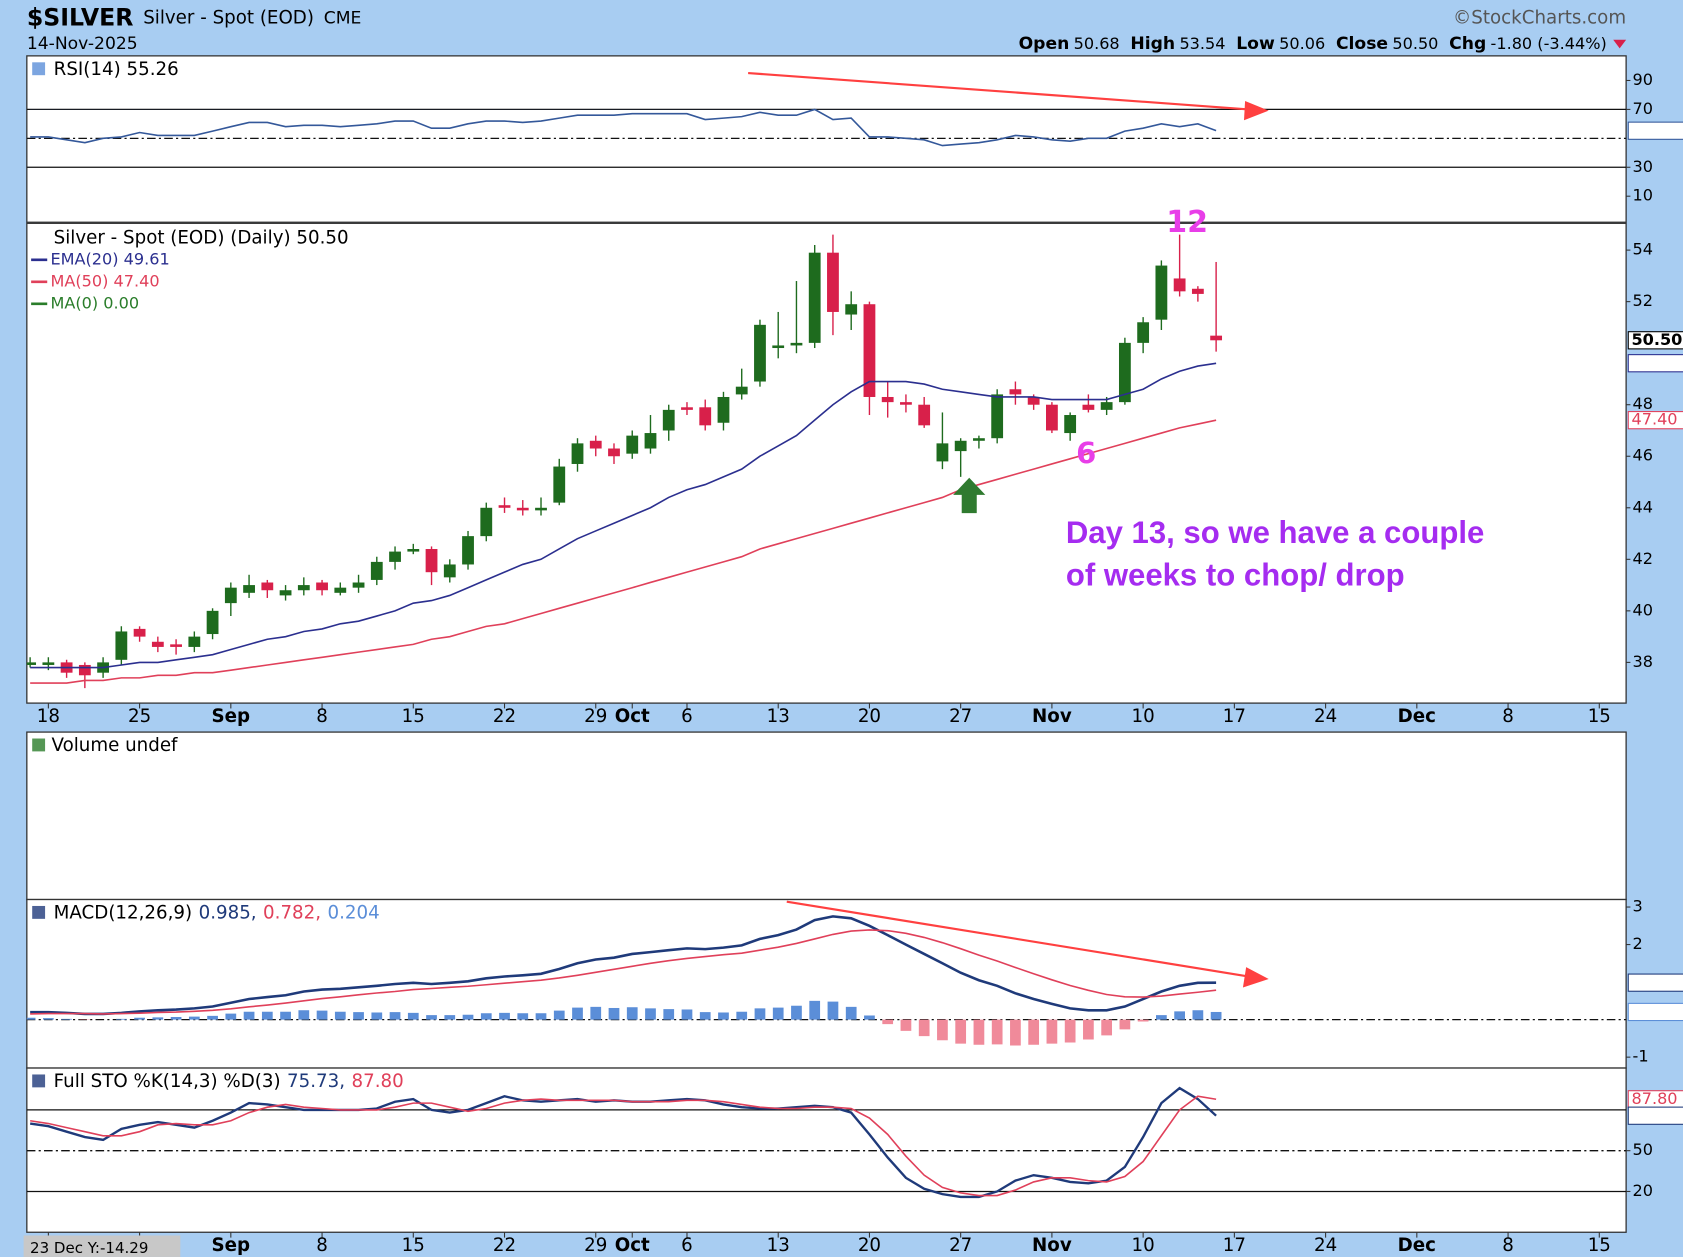 The height and width of the screenshot is (1257, 1683). I want to click on y-tick-label: 2, so click(1638, 943).